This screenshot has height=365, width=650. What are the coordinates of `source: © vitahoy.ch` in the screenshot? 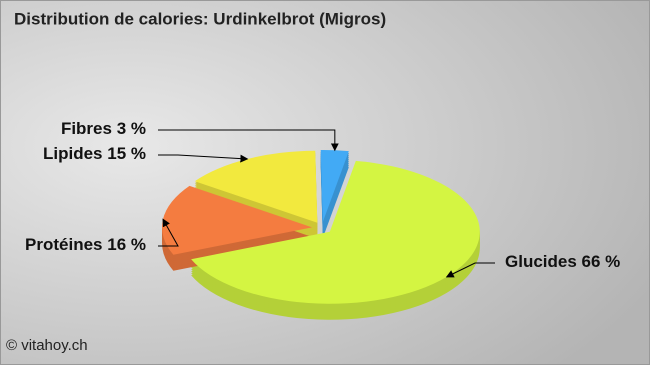 It's located at (47, 345).